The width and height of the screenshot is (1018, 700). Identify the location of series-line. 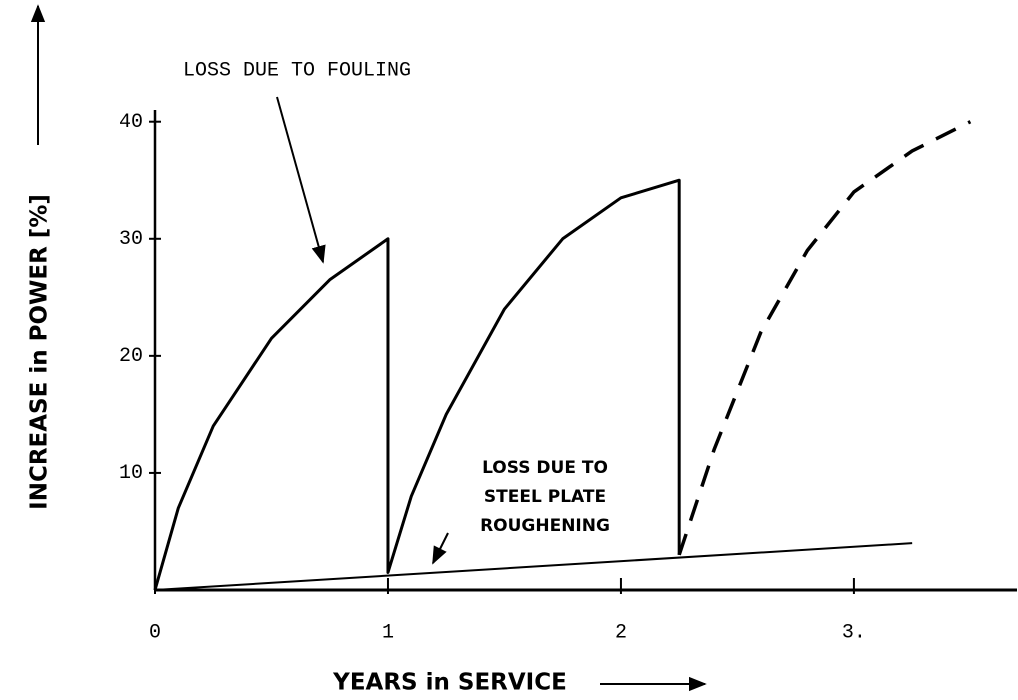
(533, 566).